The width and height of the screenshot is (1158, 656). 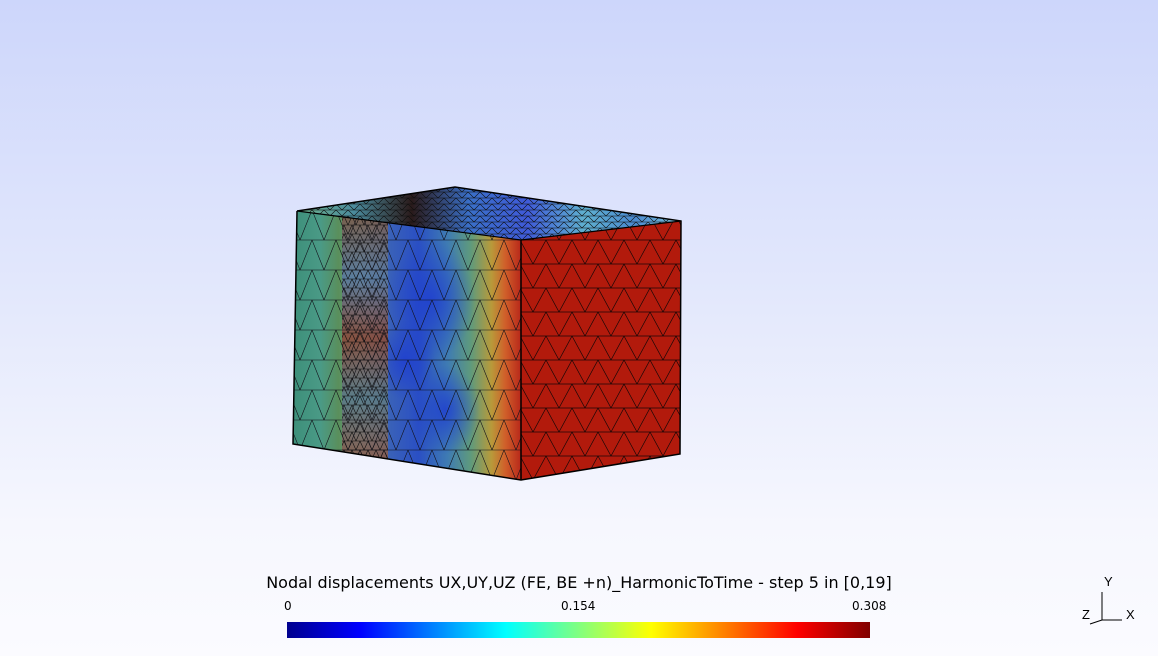 I want to click on colorbar-min-label: 0, so click(x=288, y=606).